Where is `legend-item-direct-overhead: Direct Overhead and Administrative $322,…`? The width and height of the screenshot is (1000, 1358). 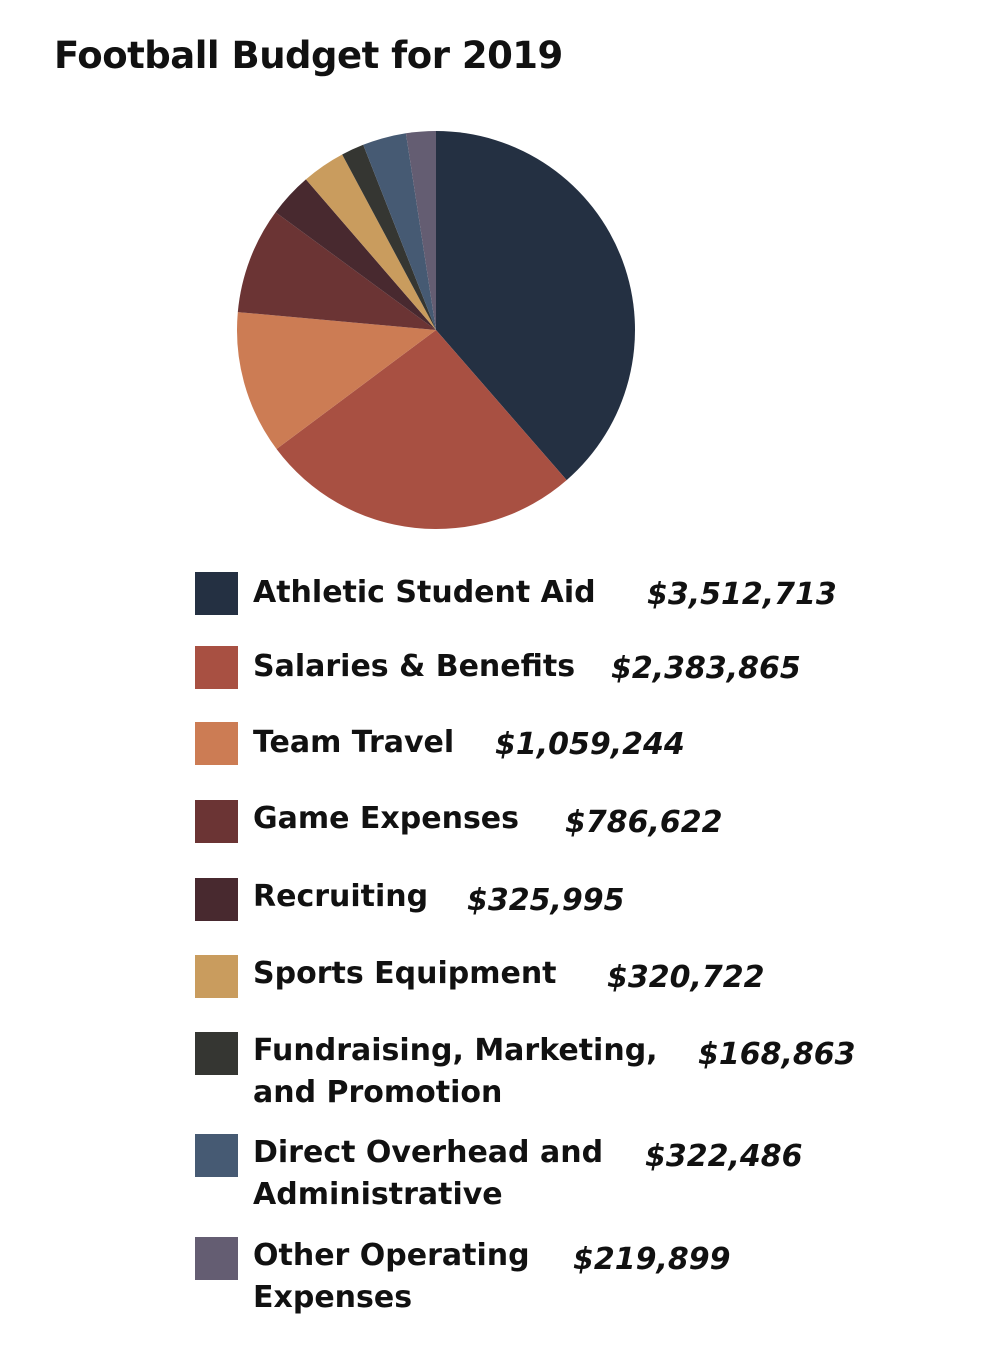
legend-item-direct-overhead: Direct Overhead and Administrative $322,… is located at coordinates (545, 1179).